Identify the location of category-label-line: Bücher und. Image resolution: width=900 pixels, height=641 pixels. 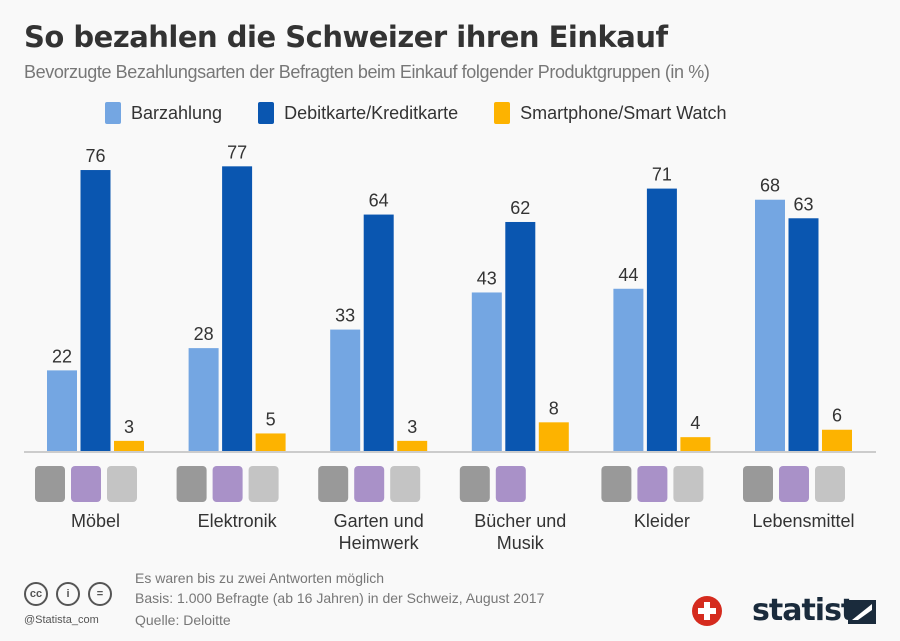
(520, 521).